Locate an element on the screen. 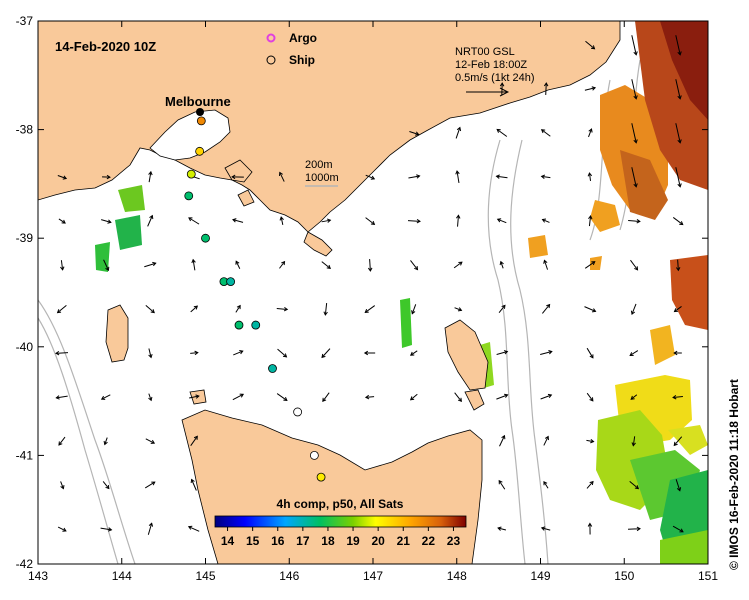 This screenshot has height=600, width=749. colorbar-title: 4h comp, p50, All Sats is located at coordinates (340, 504).